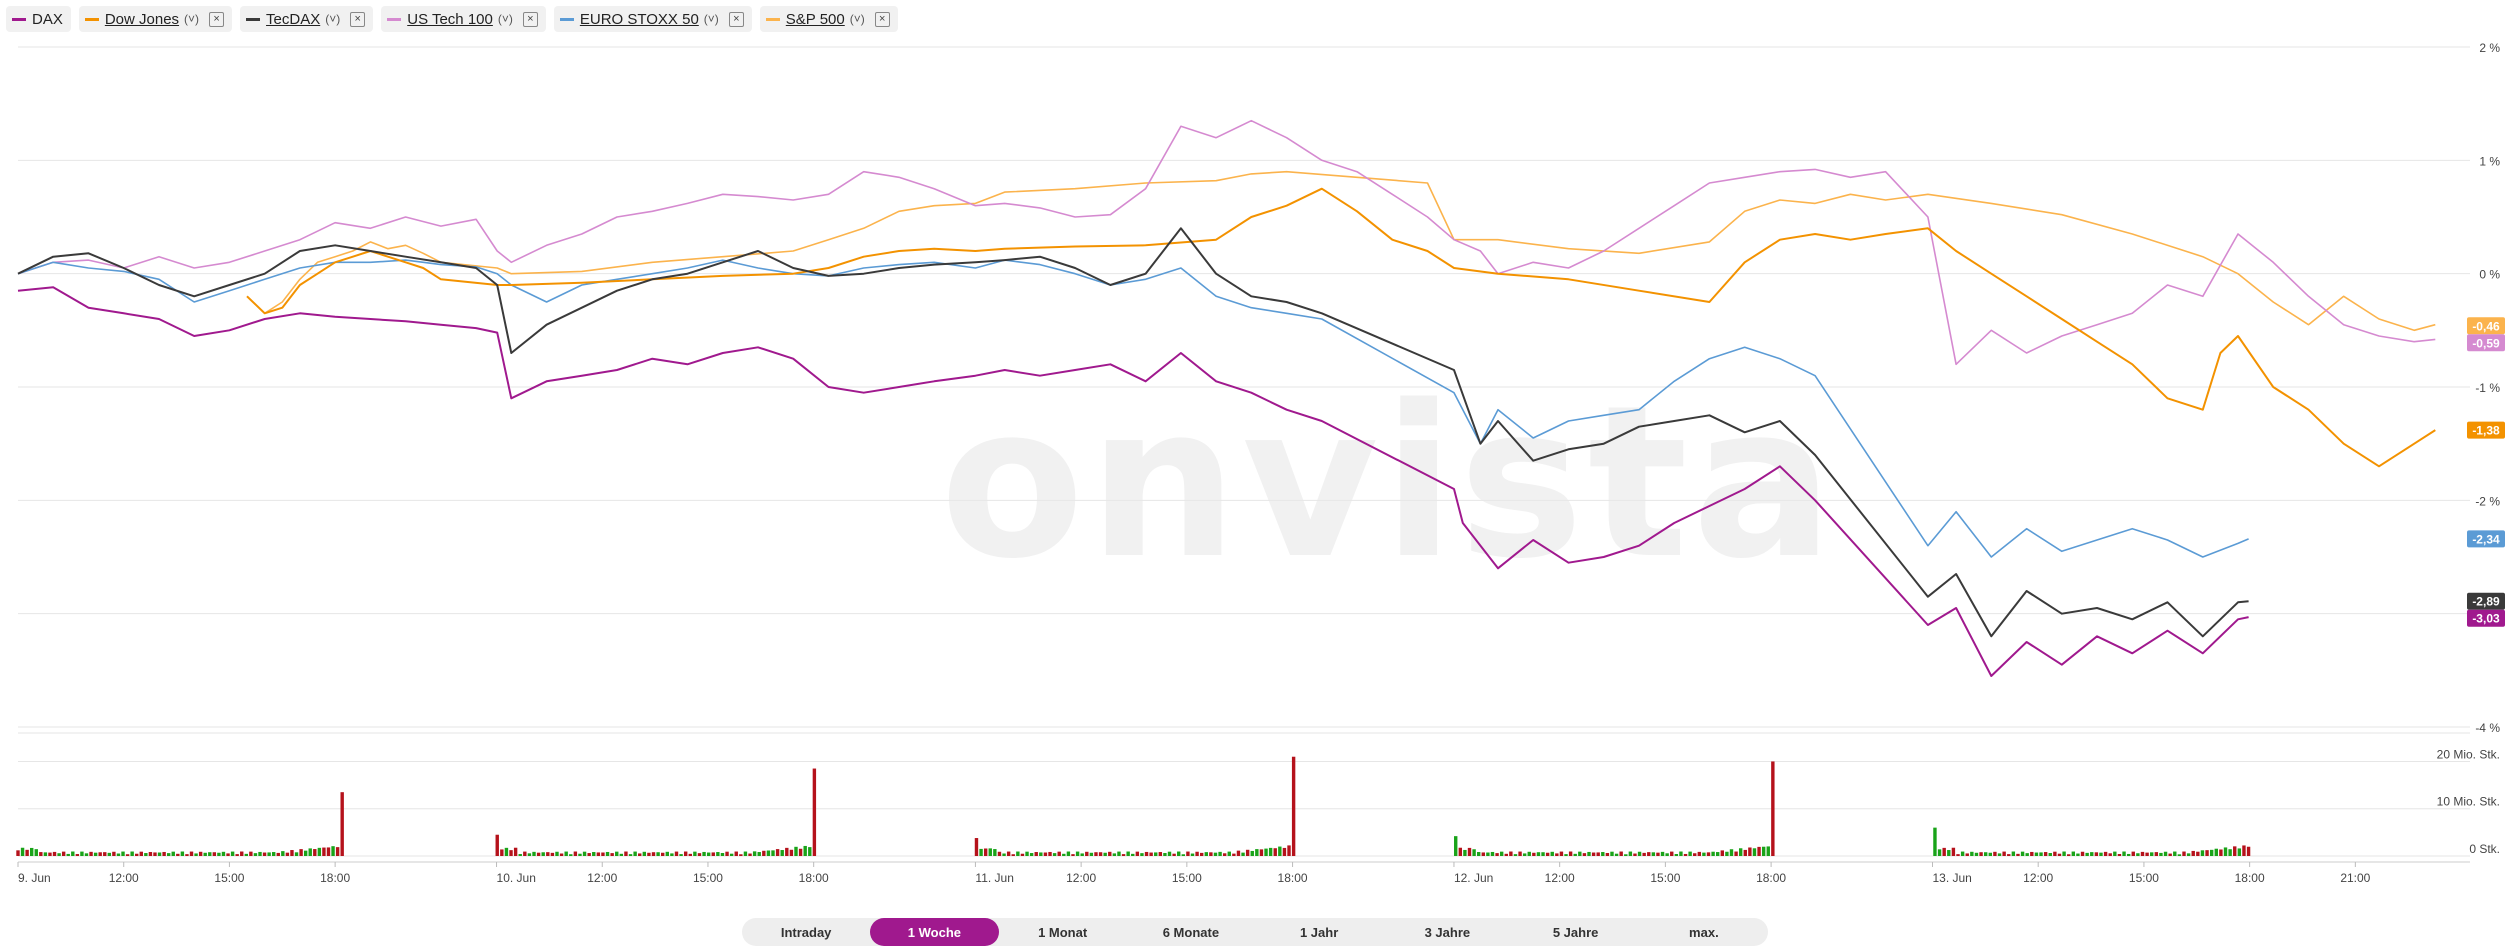 The image size is (2511, 950). Describe the element at coordinates (450, 19) in the screenshot. I see `legend-label: US Tech 100` at that location.